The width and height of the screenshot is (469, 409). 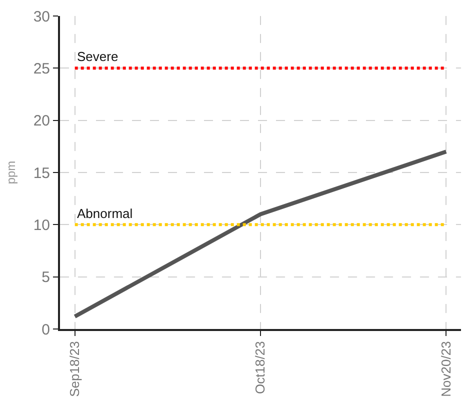 I want to click on x-tick-label: Sep18/23, so click(x=74, y=369).